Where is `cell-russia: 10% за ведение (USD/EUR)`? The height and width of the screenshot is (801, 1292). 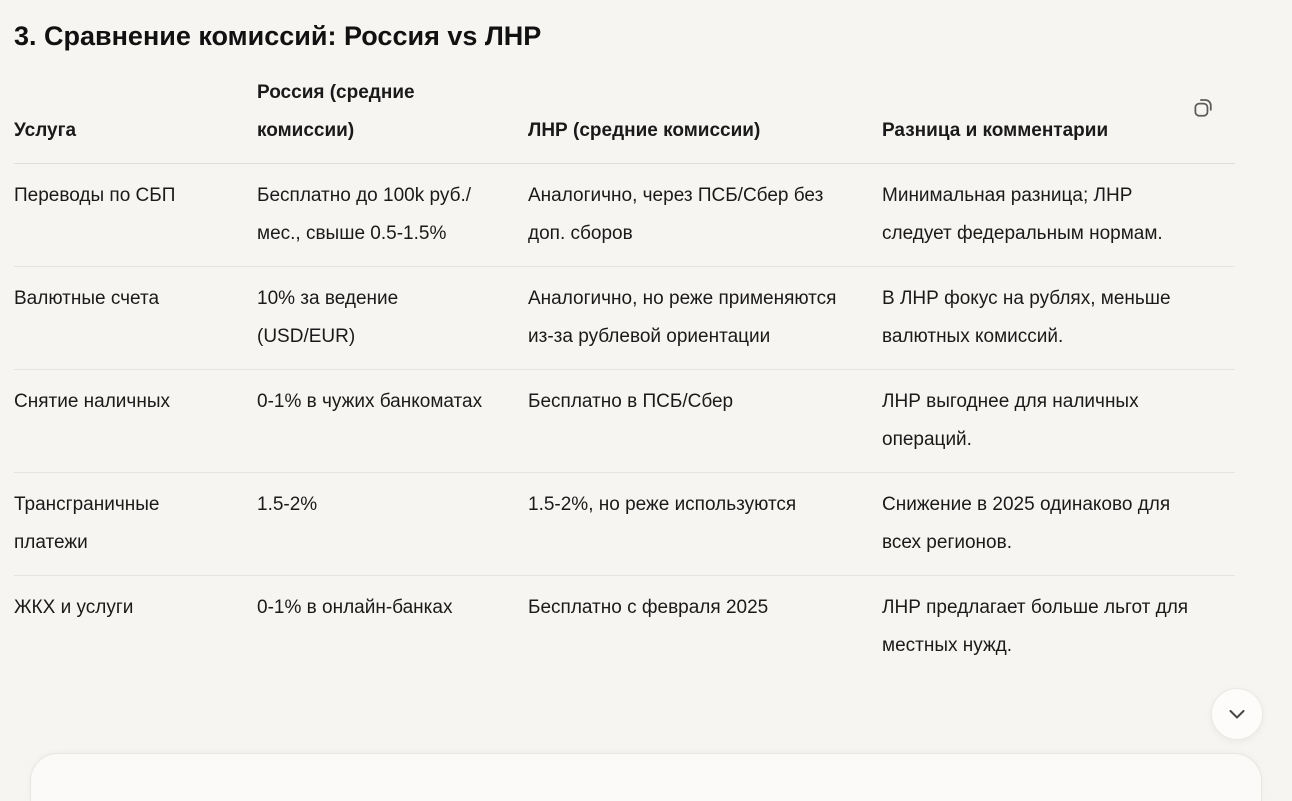 cell-russia: 10% за ведение (USD/EUR) is located at coordinates (392, 318).